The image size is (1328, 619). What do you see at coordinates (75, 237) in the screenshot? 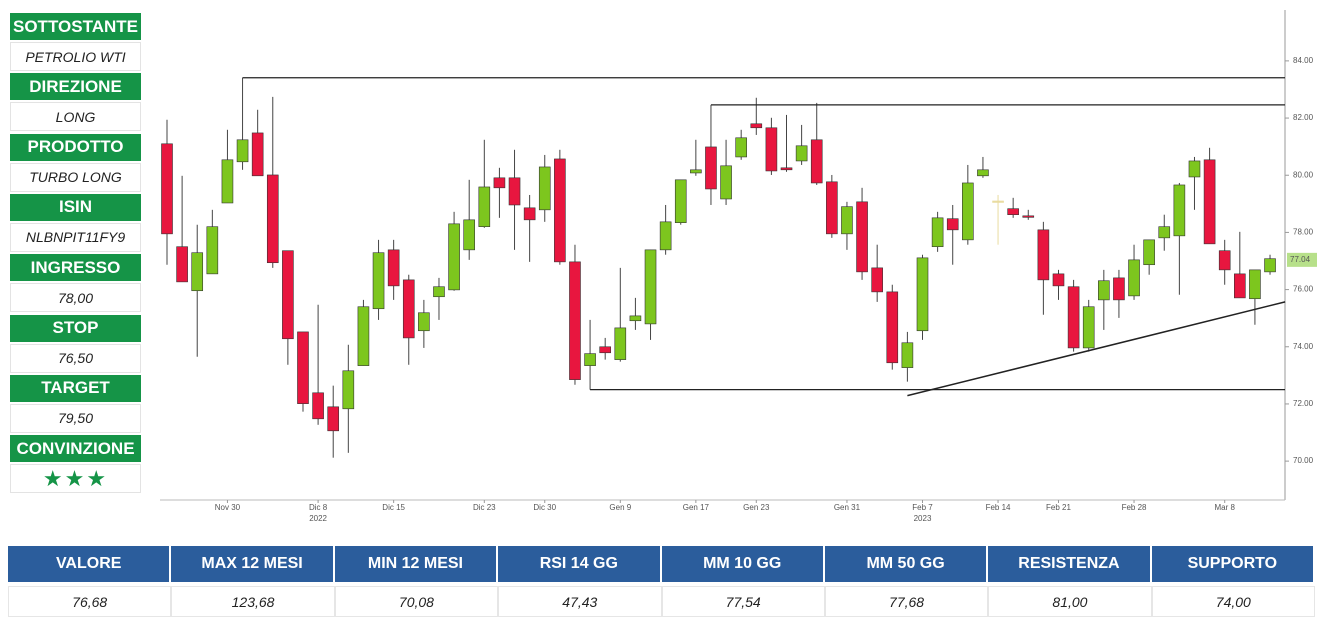
I see `sidebar-value: NLBNPIT11FY9` at bounding box center [75, 237].